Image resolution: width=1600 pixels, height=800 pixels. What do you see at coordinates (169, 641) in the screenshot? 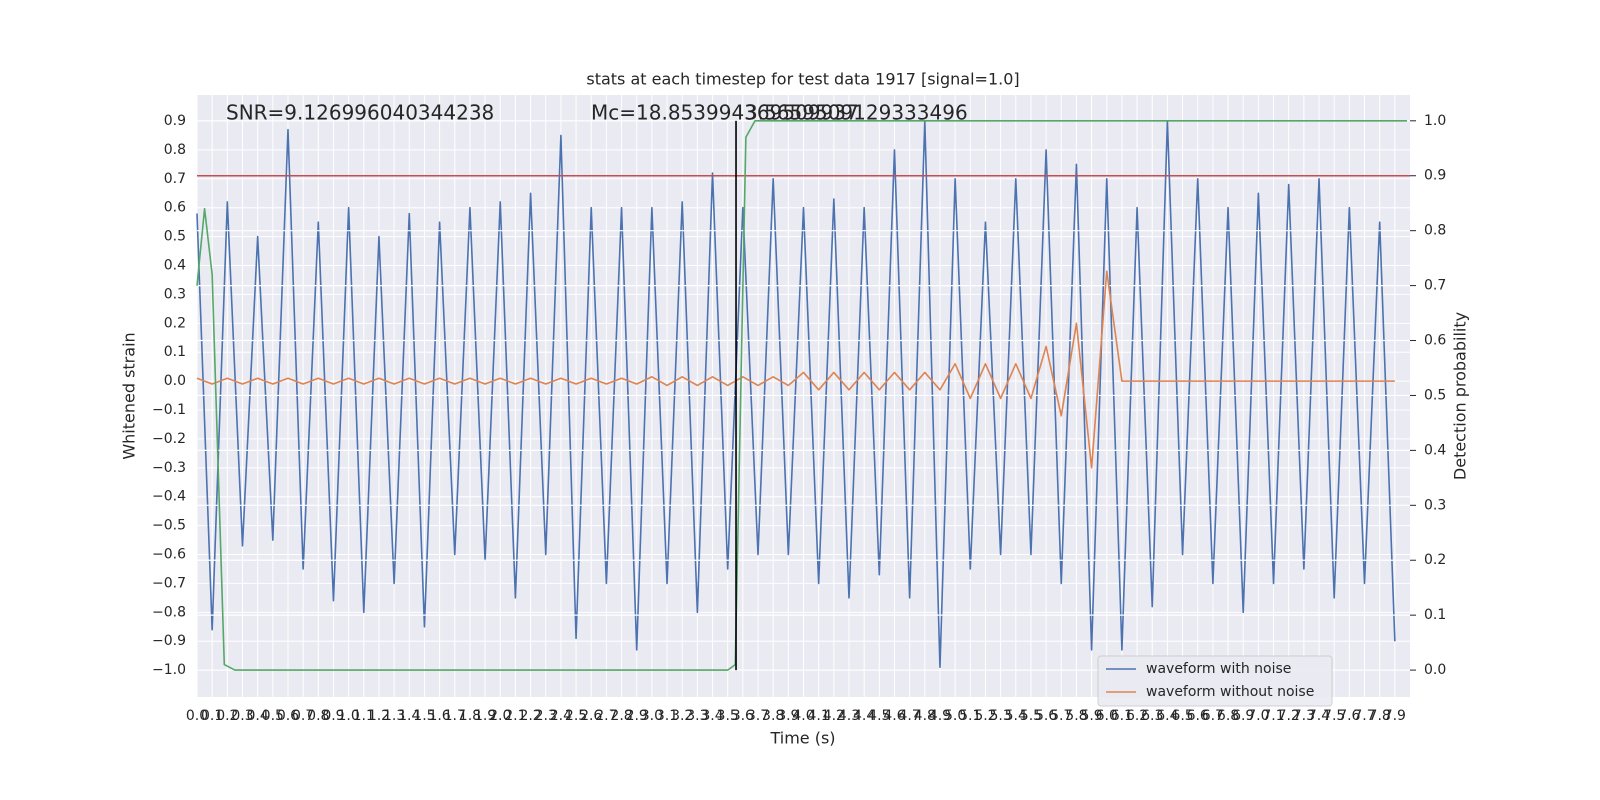
I see `y-tick-label: −0.9` at bounding box center [169, 641].